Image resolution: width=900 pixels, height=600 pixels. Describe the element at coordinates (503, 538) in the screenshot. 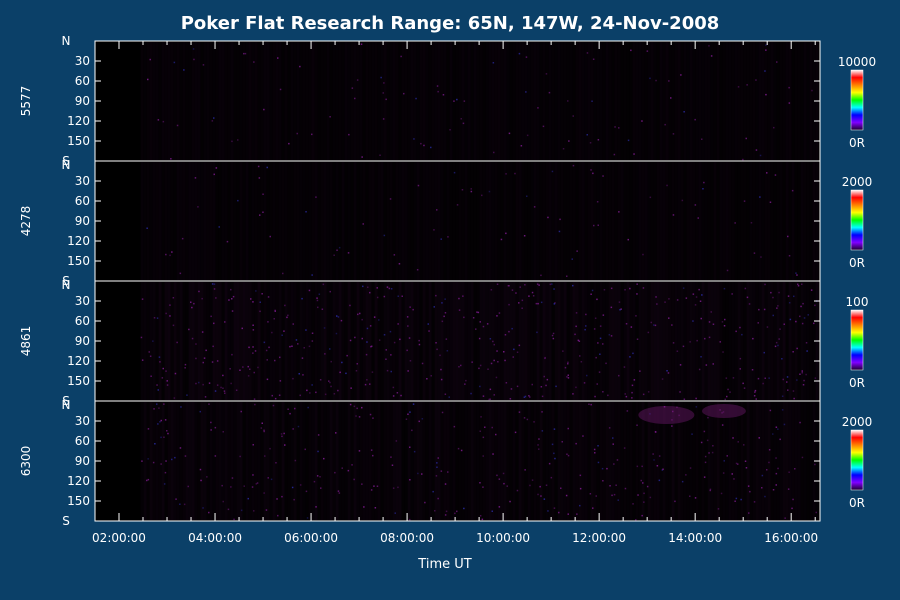

I see `x-tick-label: 10:00:00` at that location.